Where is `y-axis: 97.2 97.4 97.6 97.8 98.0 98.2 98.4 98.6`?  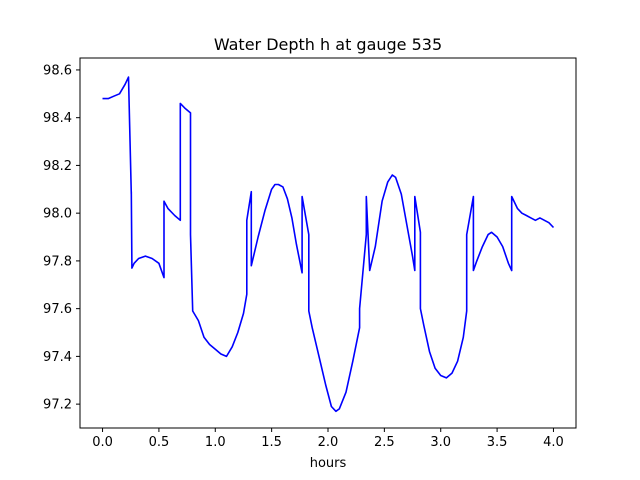 y-axis: 97.2 97.4 97.6 97.8 98.0 98.2 98.4 98.6 is located at coordinates (61, 238).